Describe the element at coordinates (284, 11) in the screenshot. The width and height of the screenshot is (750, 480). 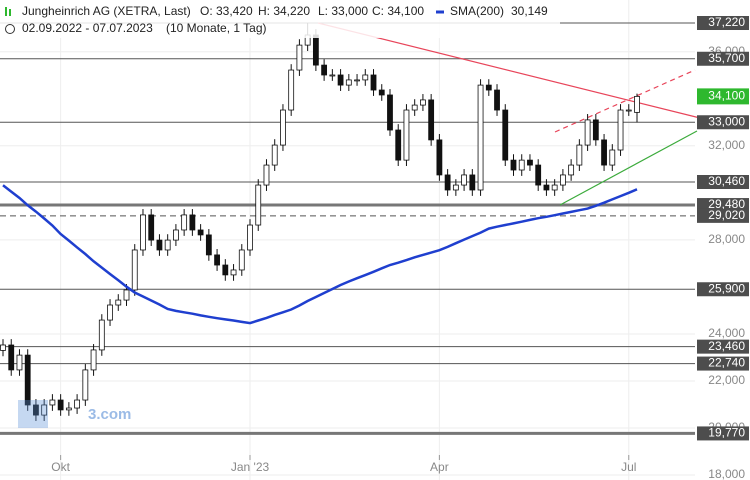
I see `quote: H: 34,220` at that location.